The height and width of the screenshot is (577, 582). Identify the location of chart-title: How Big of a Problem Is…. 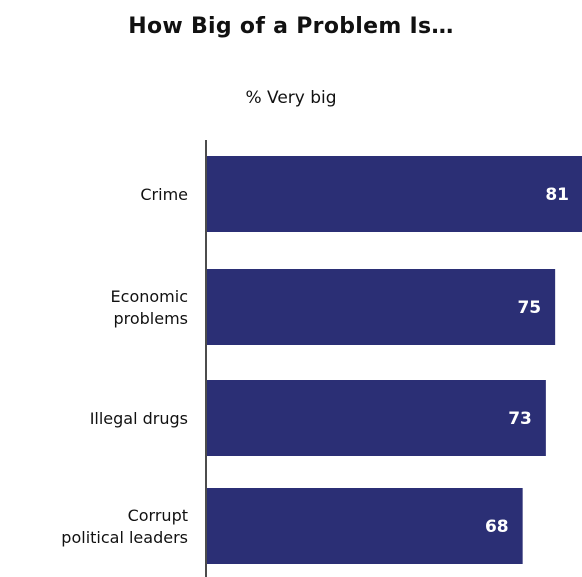
(291, 26).